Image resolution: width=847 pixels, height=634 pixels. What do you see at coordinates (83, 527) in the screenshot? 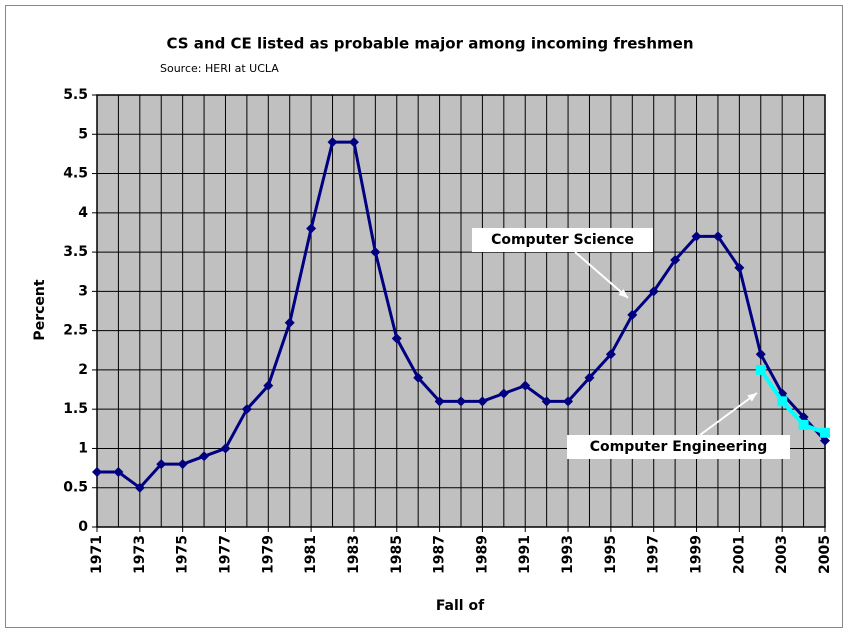
I see `y-tick-label: 0` at bounding box center [83, 527].